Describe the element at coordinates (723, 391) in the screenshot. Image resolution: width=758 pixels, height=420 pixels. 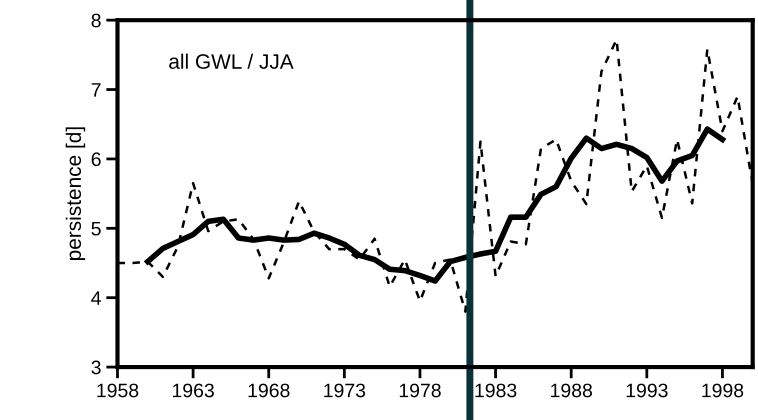
I see `x-tick-label: 1998` at that location.